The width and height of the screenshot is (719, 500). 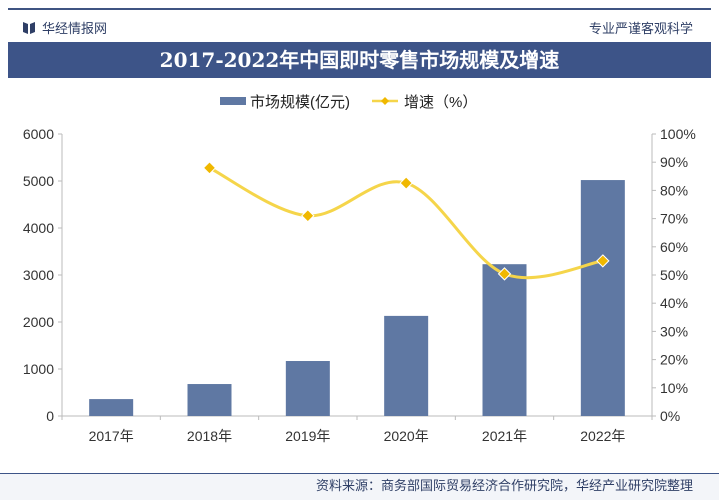 What do you see at coordinates (307, 388) in the screenshot?
I see `bar-2019年` at bounding box center [307, 388].